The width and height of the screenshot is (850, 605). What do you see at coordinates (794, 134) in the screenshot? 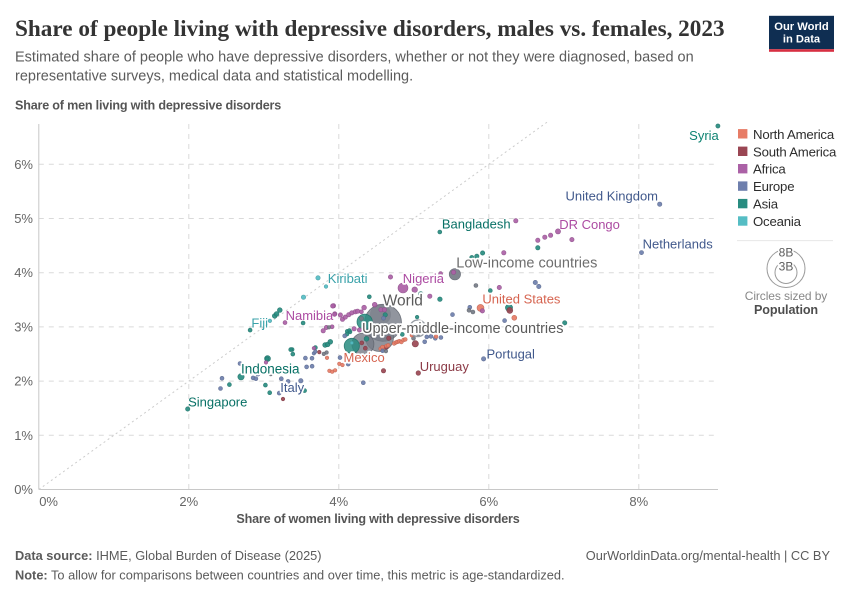
I see `svg-text: North America` at bounding box center [794, 134].